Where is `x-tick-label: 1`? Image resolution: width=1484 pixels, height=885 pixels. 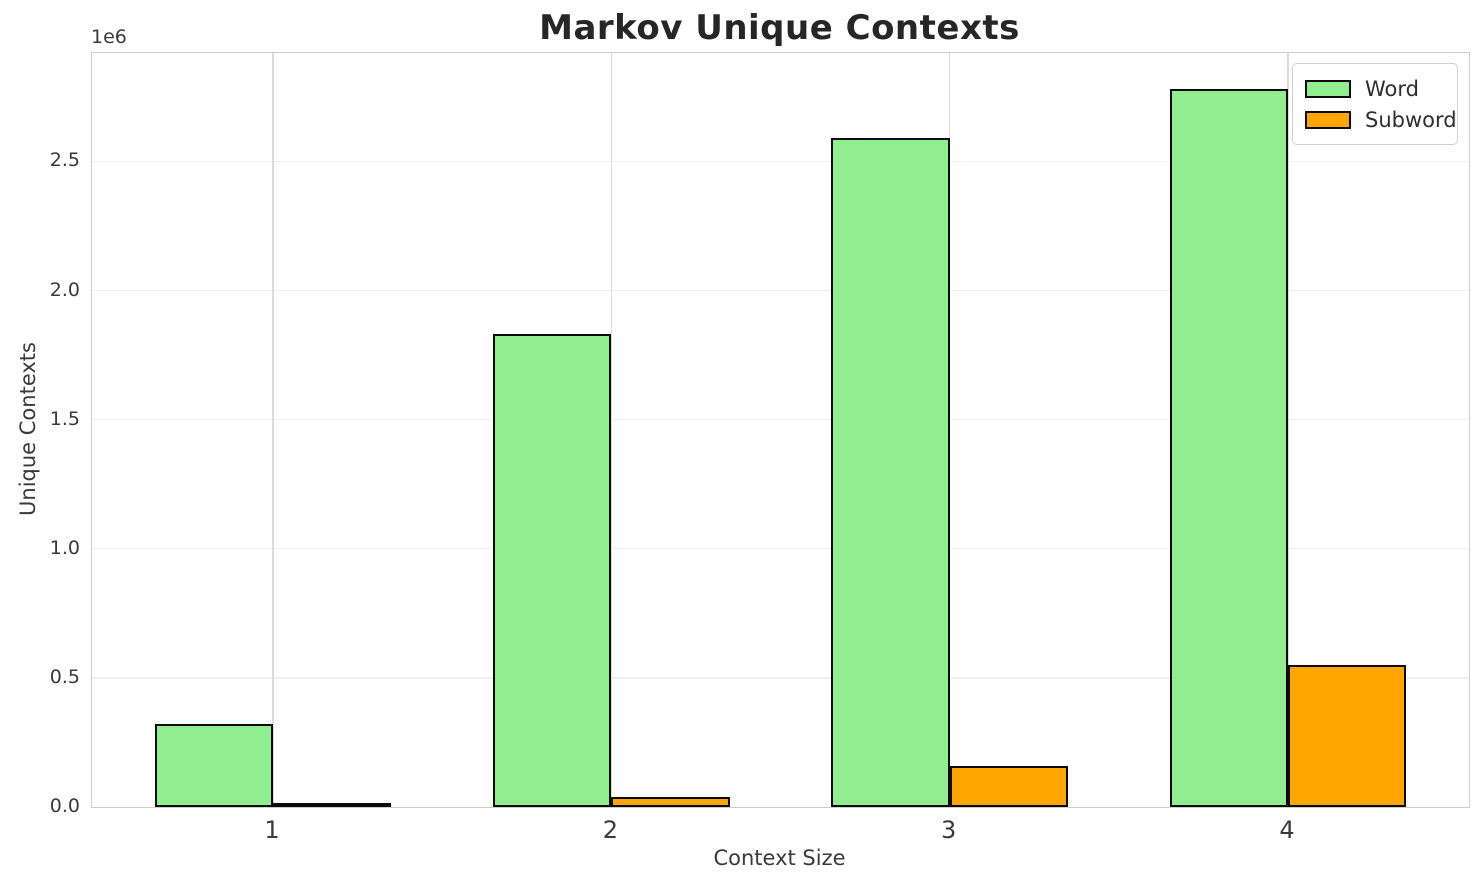 x-tick-label: 1 is located at coordinates (272, 830).